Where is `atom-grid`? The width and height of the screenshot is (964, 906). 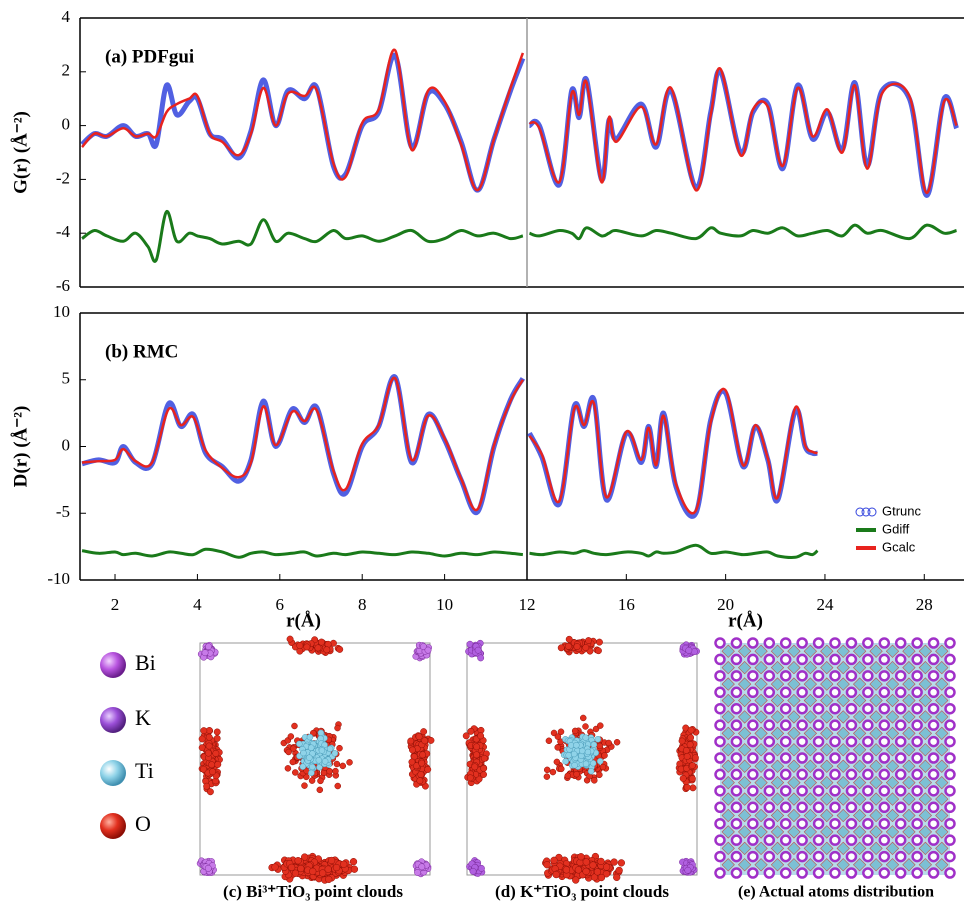 atom-grid is located at coordinates (835, 758).